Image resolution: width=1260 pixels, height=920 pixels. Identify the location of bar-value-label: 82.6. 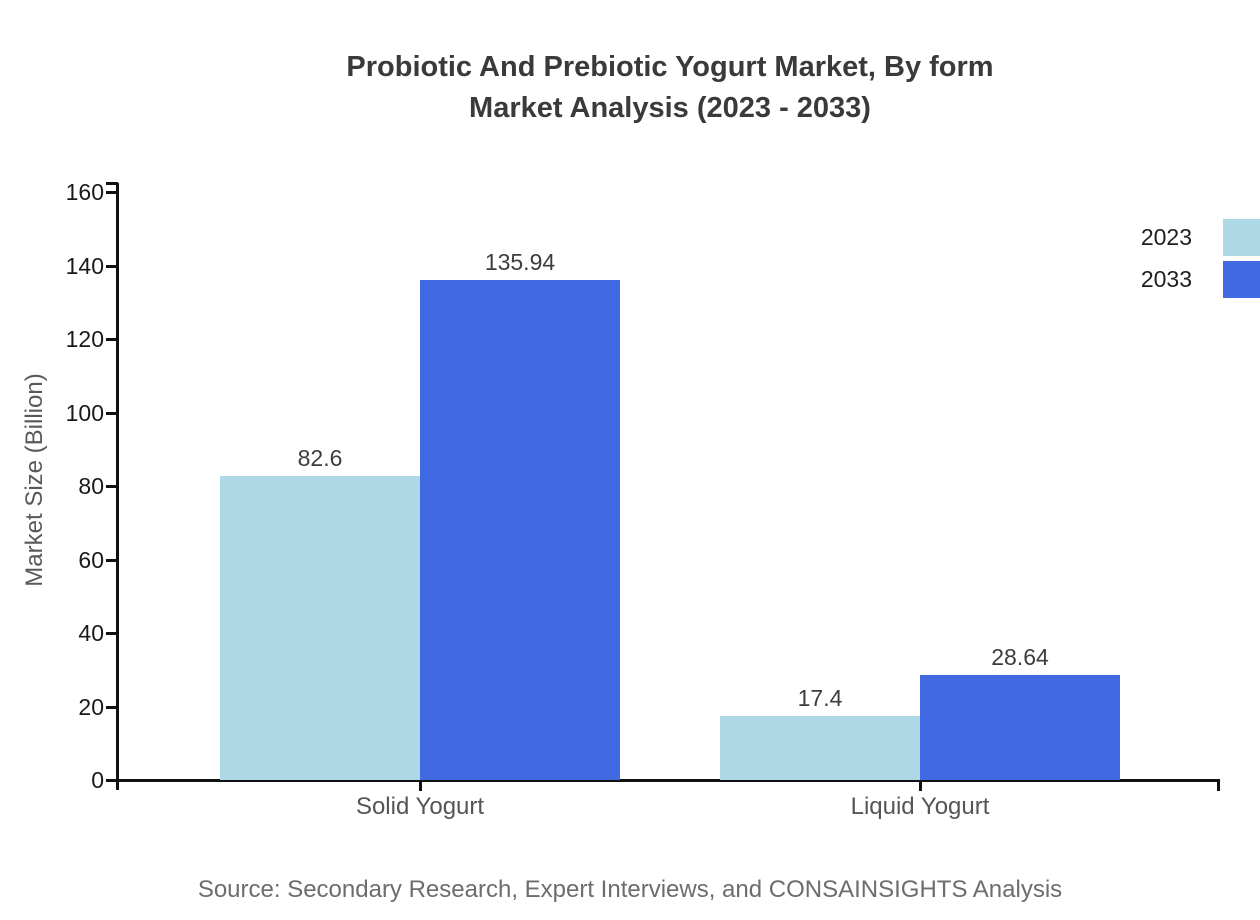
(320, 458).